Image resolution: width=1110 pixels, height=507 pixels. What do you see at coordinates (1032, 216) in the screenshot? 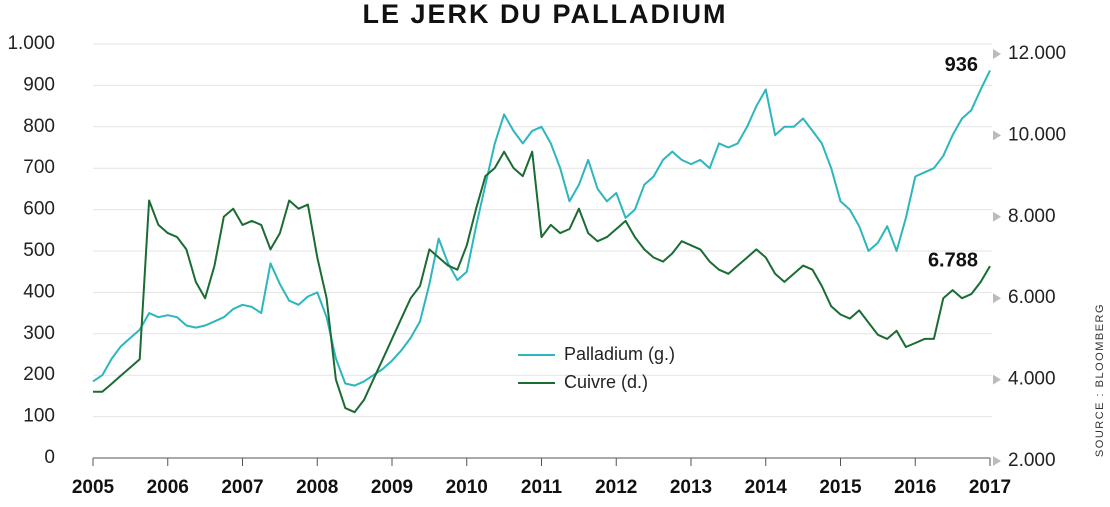
I see `y2-tick-label: 8.000` at bounding box center [1032, 216].